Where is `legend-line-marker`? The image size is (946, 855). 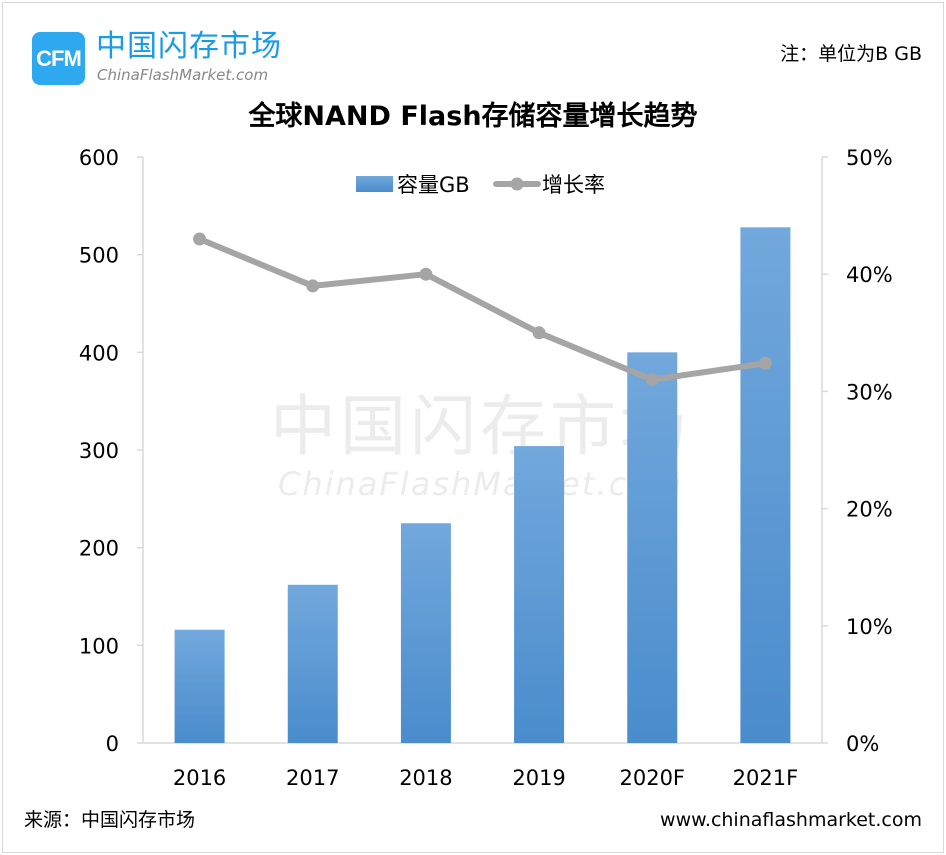 legend-line-marker is located at coordinates (517, 184).